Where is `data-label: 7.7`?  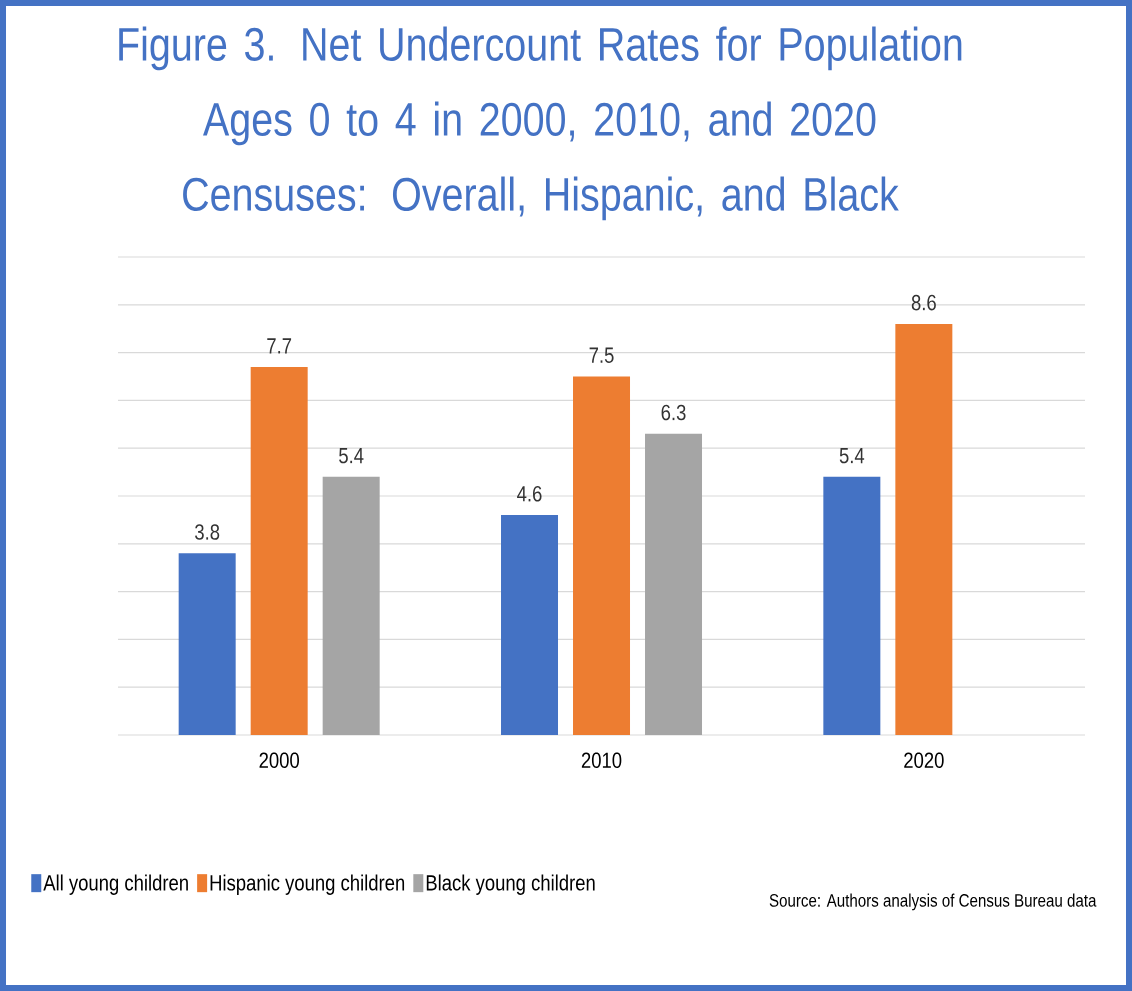 data-label: 7.7 is located at coordinates (279, 346).